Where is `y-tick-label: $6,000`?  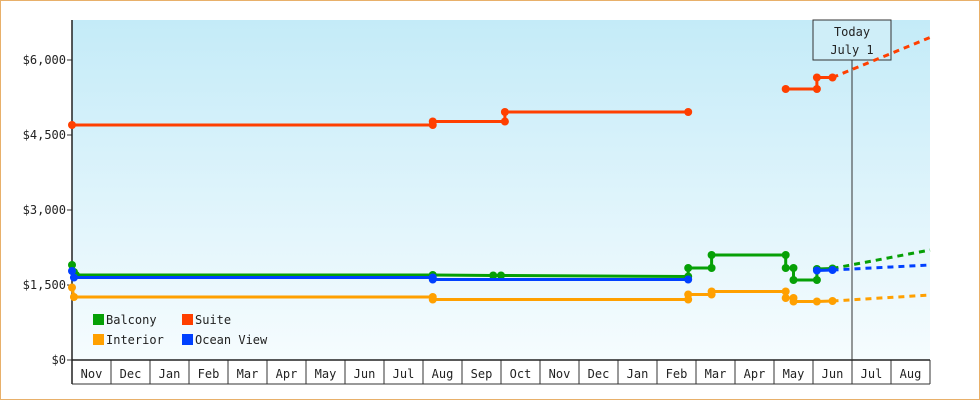
y-tick-label: $6,000 is located at coordinates (44, 60).